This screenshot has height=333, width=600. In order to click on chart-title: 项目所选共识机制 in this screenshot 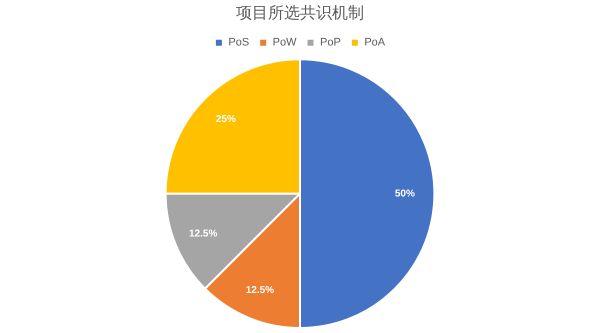, I will do `click(300, 12)`.